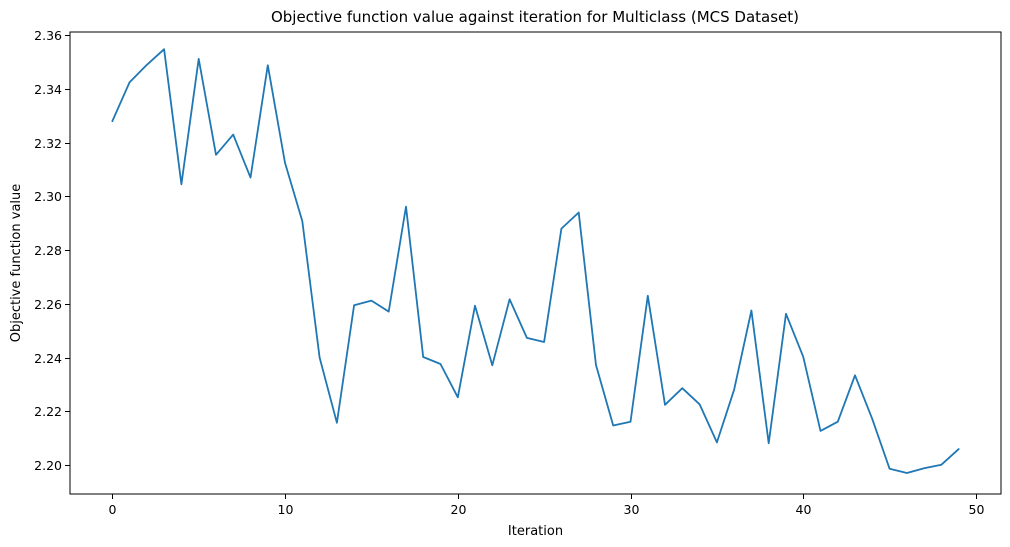  I want to click on x-axis-label: Iteration, so click(535, 531).